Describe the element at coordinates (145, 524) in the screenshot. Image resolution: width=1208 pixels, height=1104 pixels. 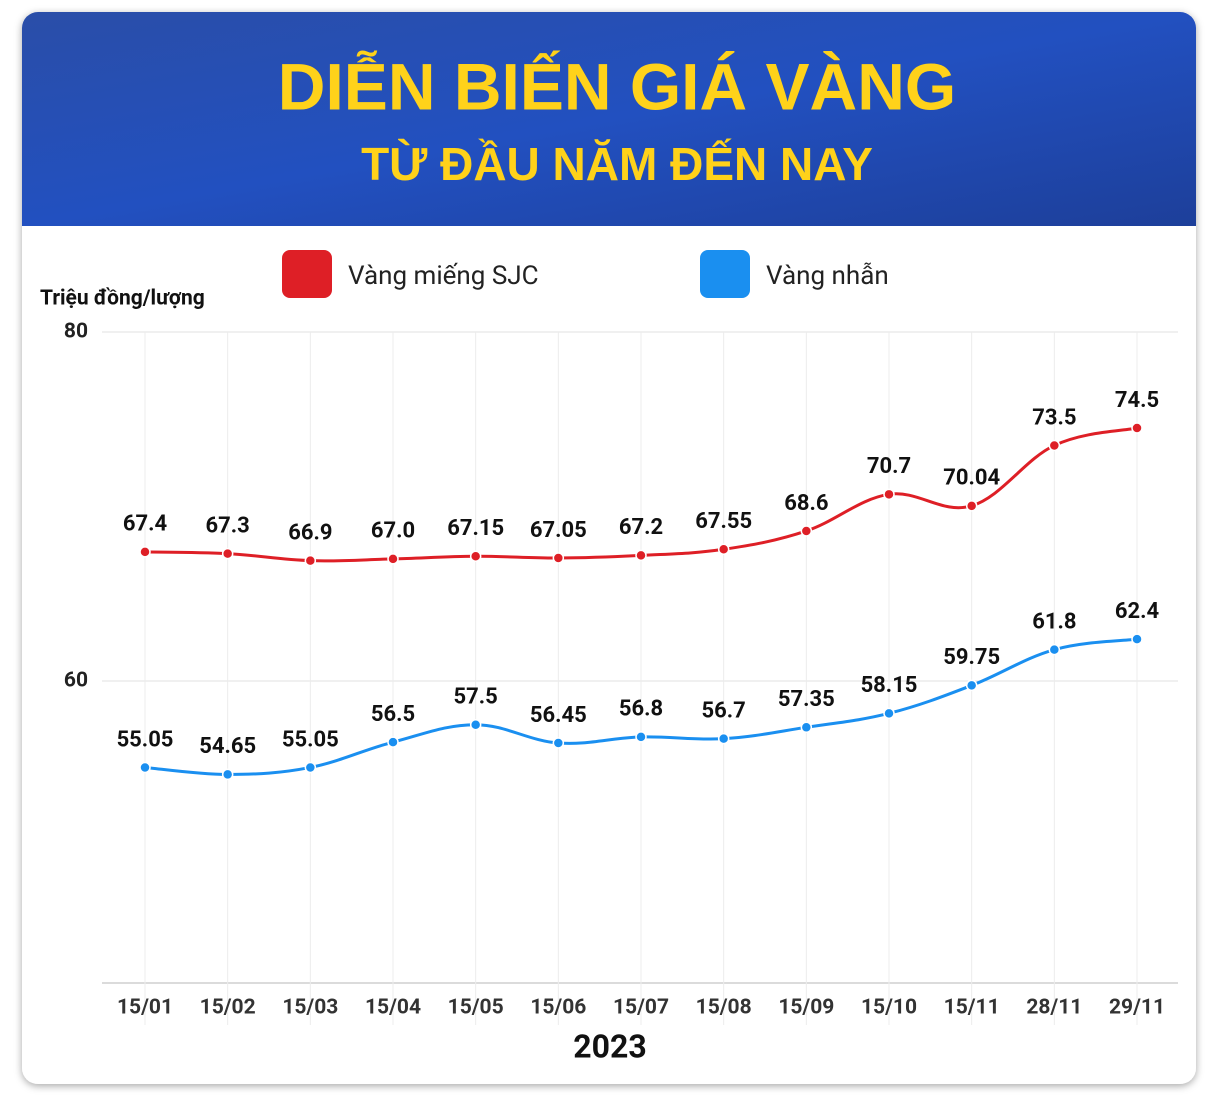
I see `data-label: 67.4` at that location.